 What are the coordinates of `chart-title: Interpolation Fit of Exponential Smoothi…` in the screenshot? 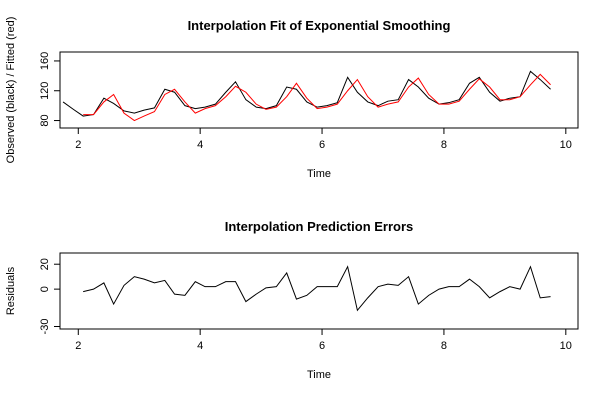 It's located at (319, 25).